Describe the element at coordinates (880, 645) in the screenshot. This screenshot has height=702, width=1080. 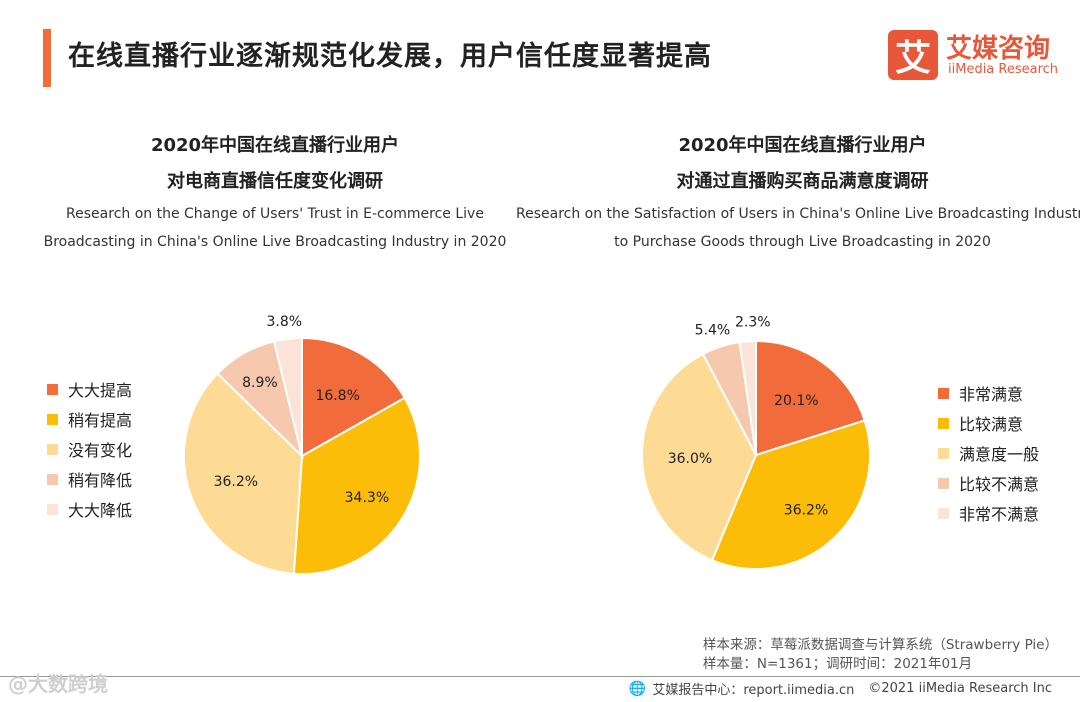
I see `source-line1: 样本来源：草莓派数据调查与计算系统（Strawberry Pie）` at that location.